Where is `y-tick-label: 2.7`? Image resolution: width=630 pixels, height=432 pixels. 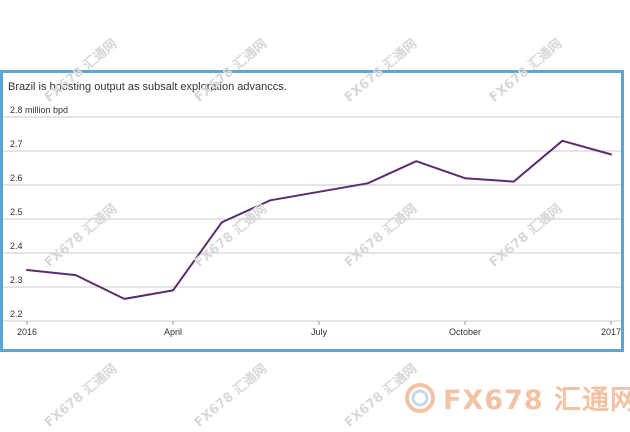 y-tick-label: 2.7 is located at coordinates (16, 144).